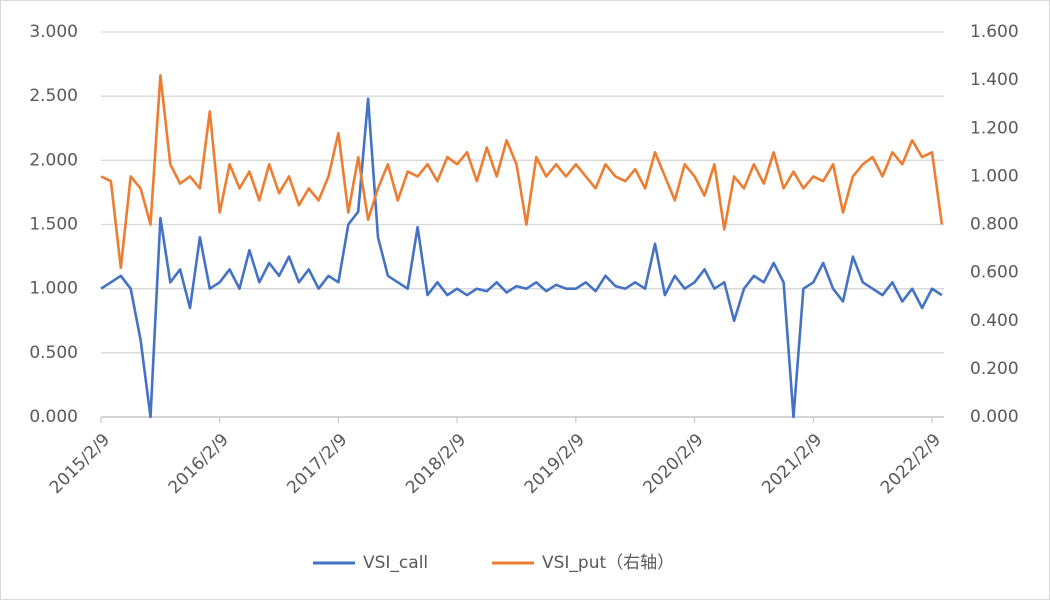 This screenshot has width=1050, height=600. What do you see at coordinates (53, 96) in the screenshot?
I see `y-tick-label: 2.500` at bounding box center [53, 96].